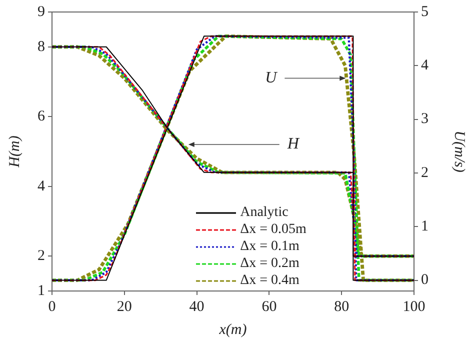  What do you see at coordinates (414, 306) in the screenshot?
I see `x-tick-label: 100` at bounding box center [414, 306].